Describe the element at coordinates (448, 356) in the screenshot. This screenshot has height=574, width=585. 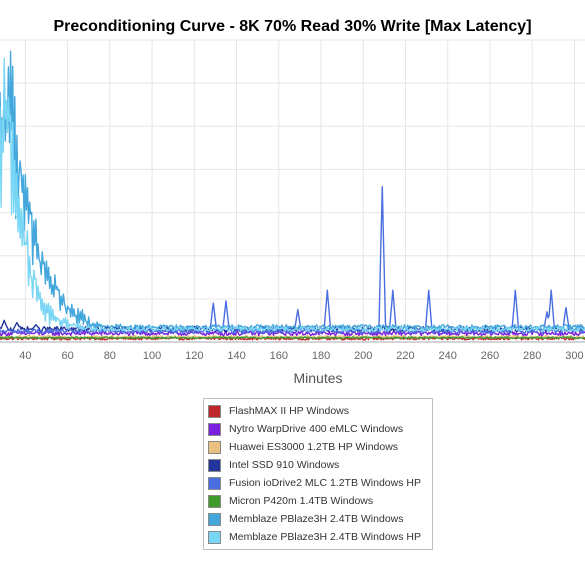
I see `x-tick-label-10: 240` at that location.